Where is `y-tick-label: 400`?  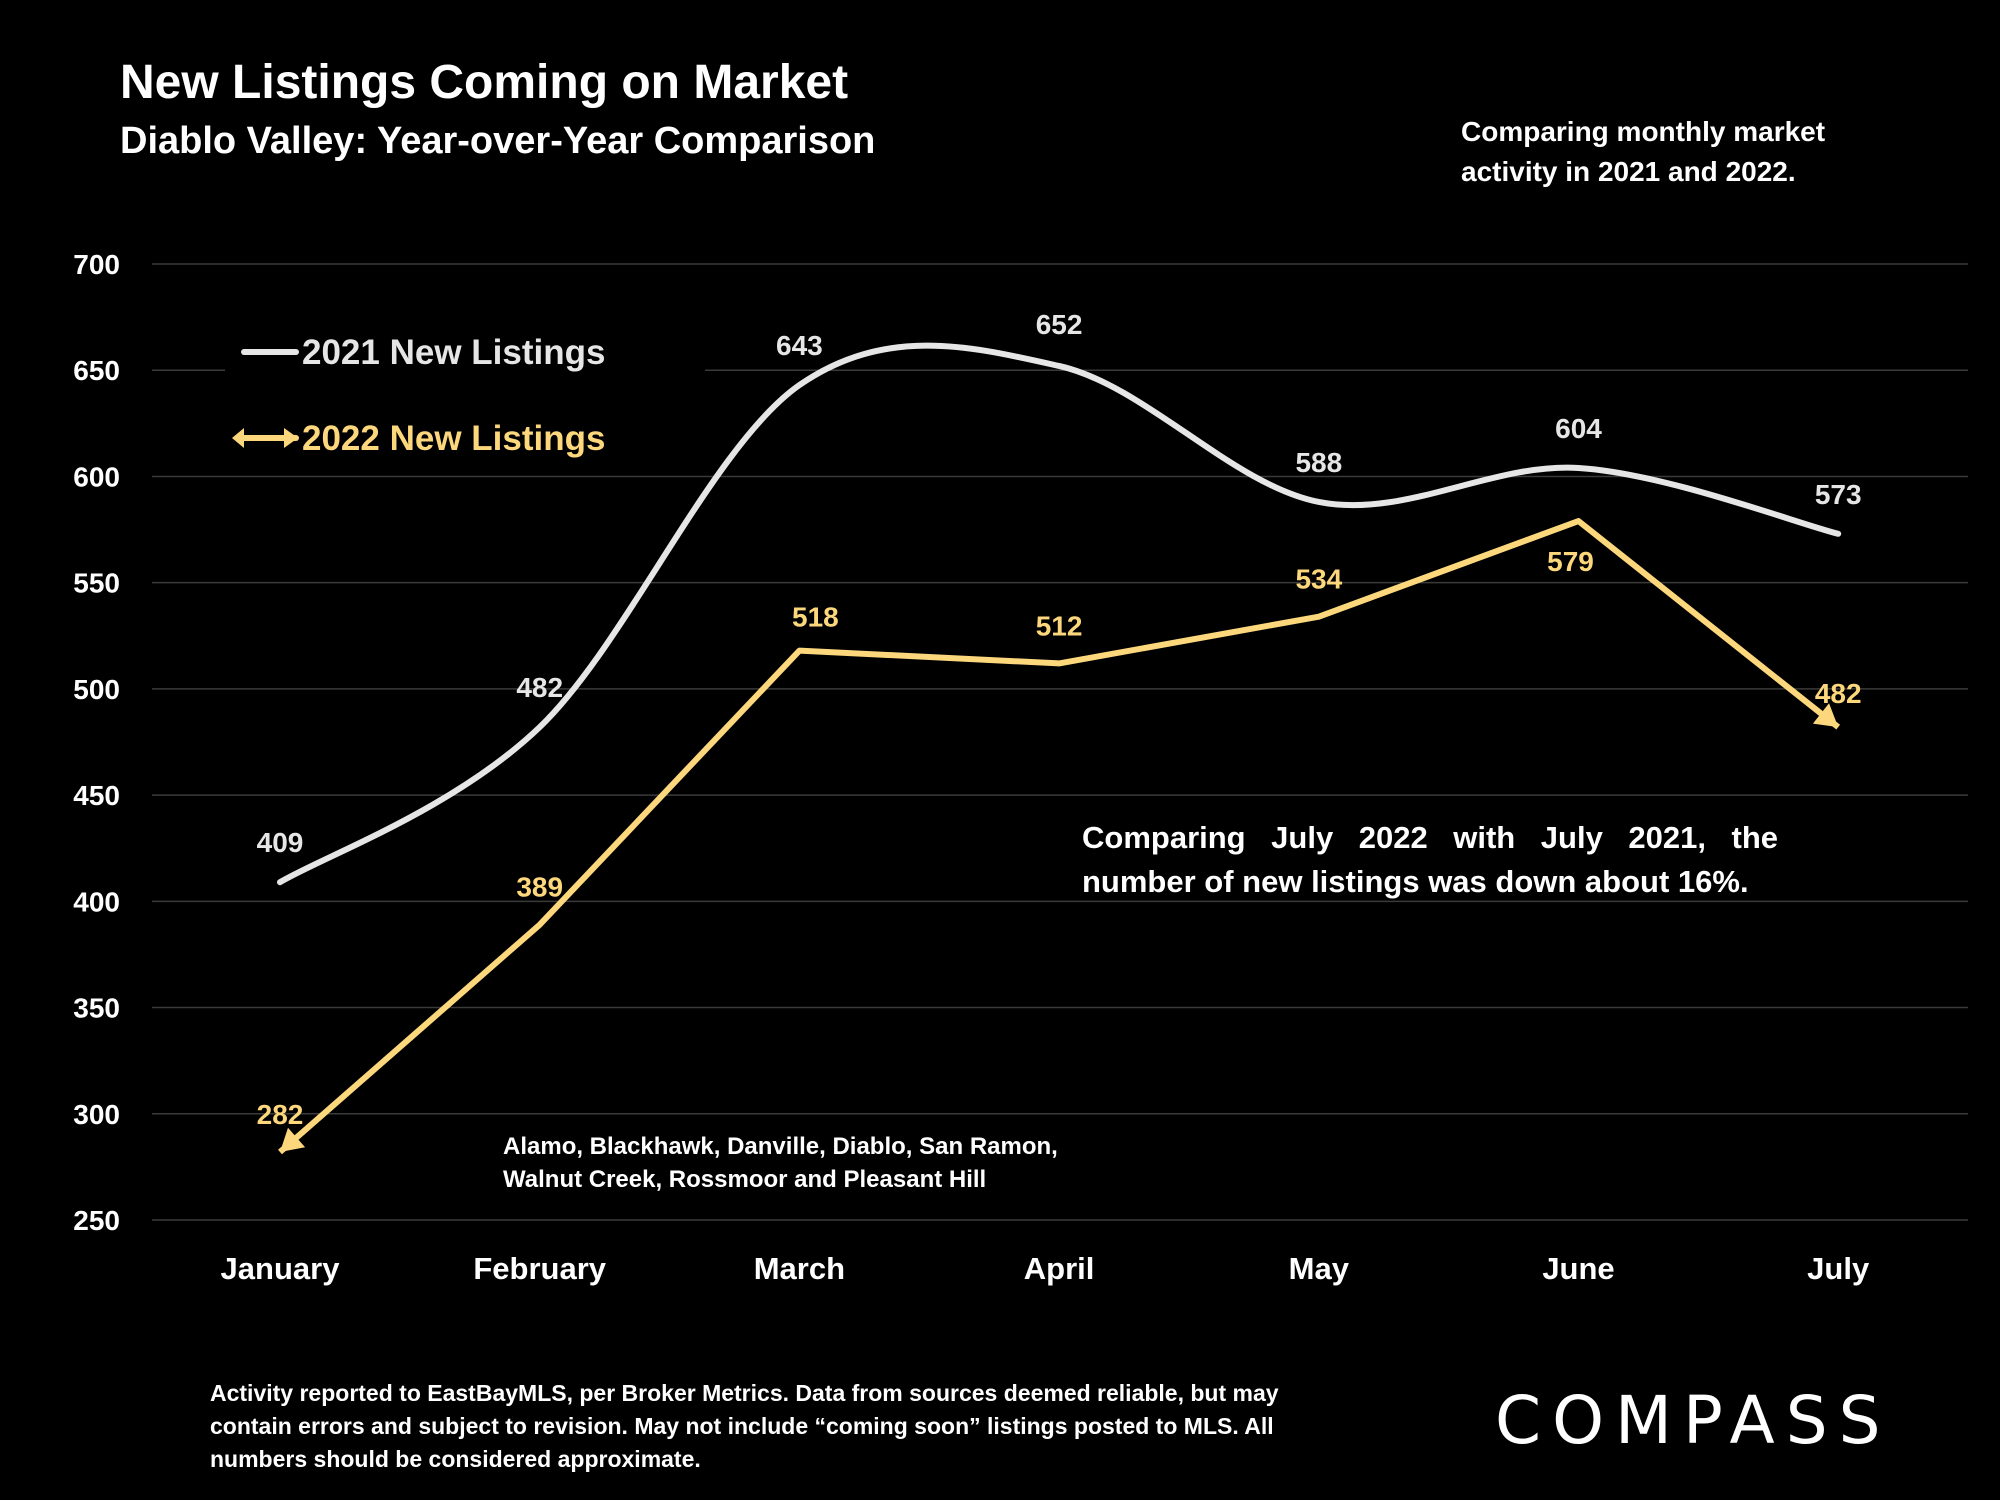 y-tick-label: 400 is located at coordinates (96, 901).